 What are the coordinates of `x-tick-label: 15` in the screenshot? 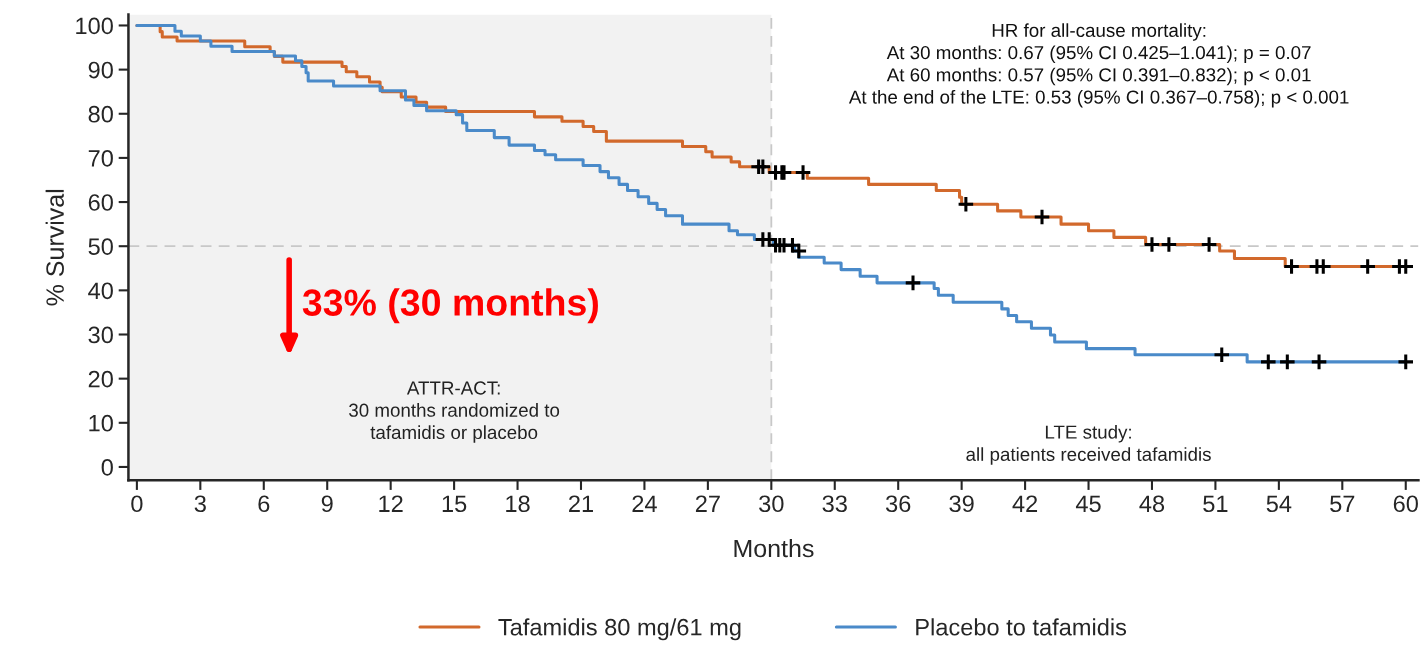 It's located at (454, 504).